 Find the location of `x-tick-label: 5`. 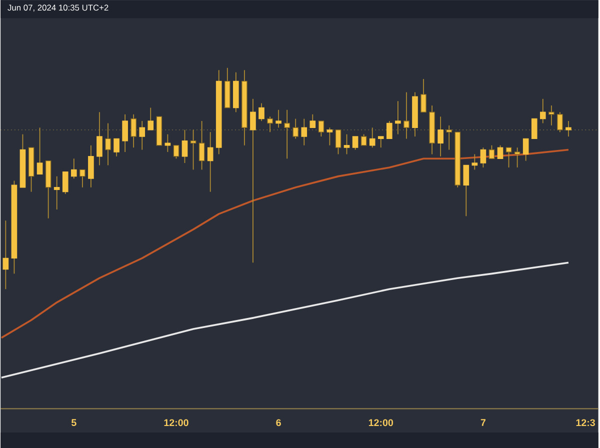

x-tick-label: 5 is located at coordinates (73, 422).